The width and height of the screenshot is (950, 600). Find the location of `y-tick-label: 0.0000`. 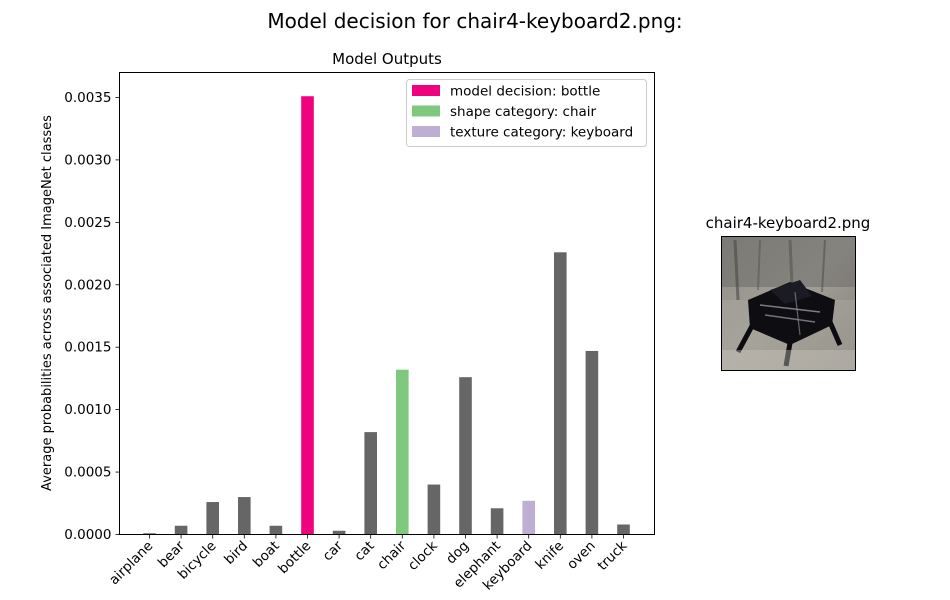

y-tick-label: 0.0000 is located at coordinates (87, 535).